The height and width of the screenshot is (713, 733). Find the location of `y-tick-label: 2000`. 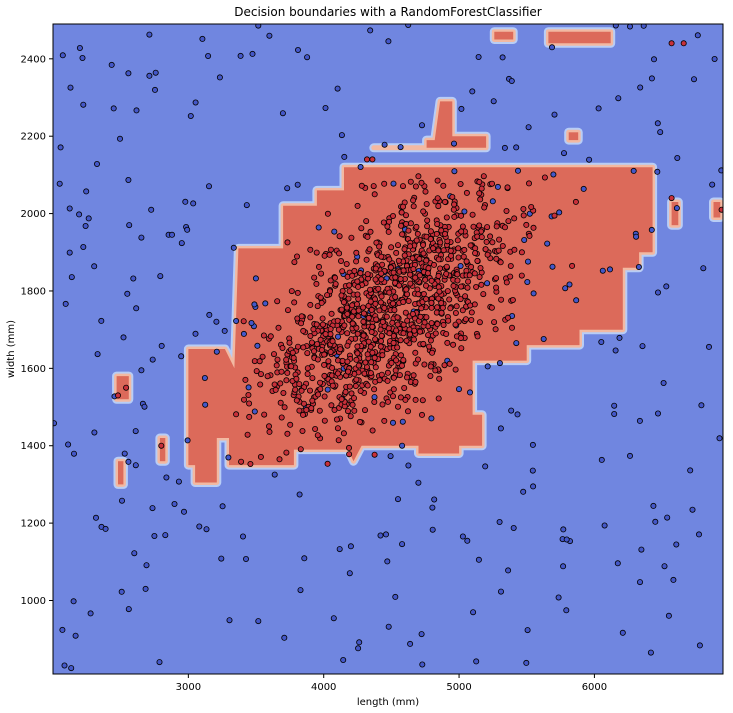

y-tick-label: 2000 is located at coordinates (33, 214).